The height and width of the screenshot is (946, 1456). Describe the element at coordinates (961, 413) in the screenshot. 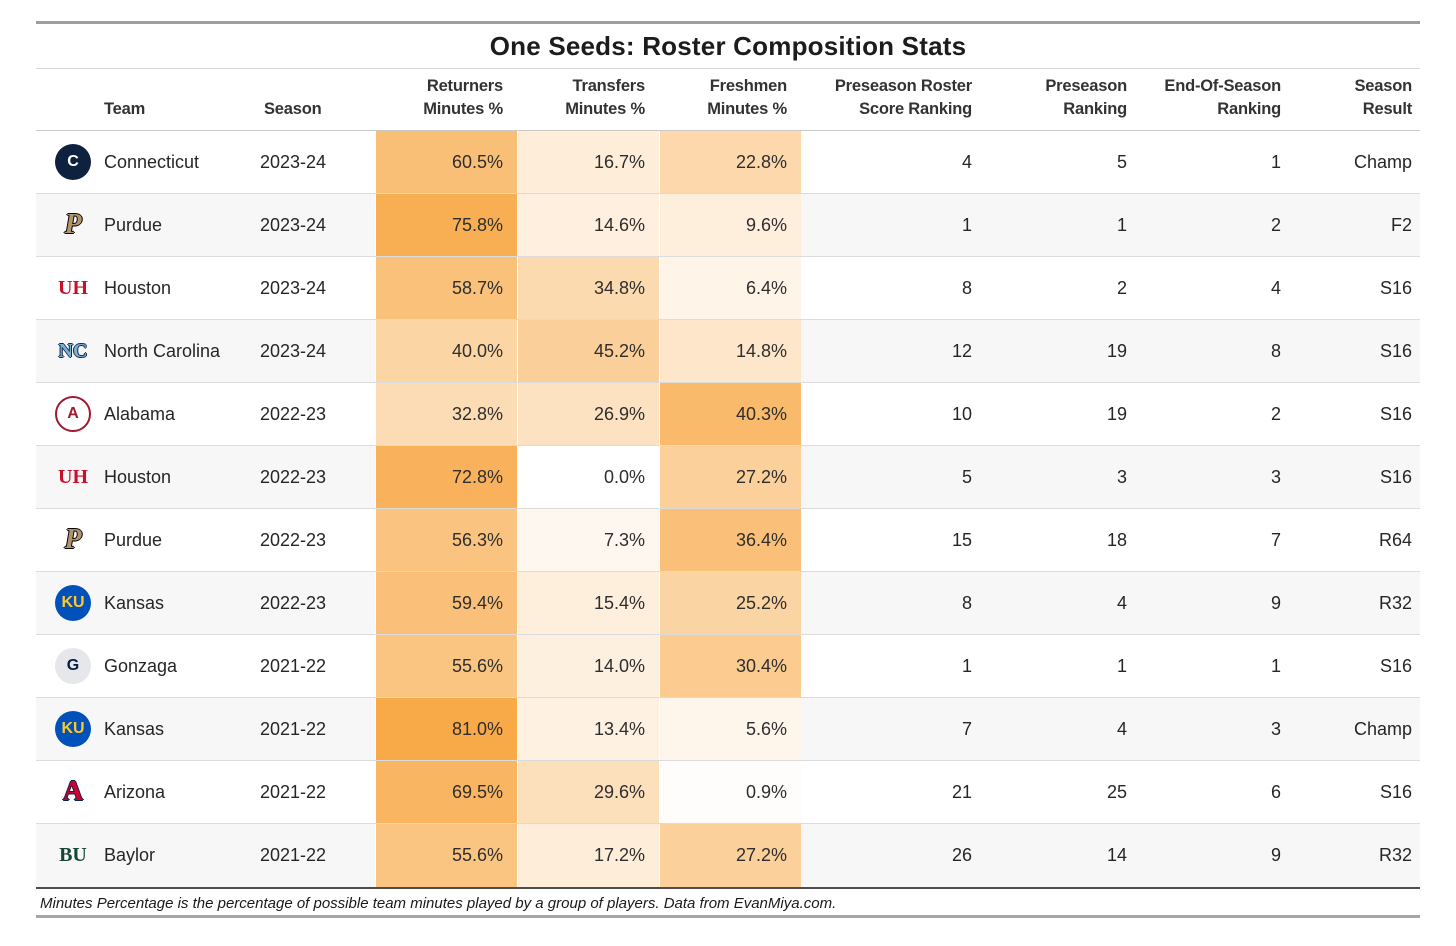

I see `preseason-roster-score-ranking: 10` at that location.